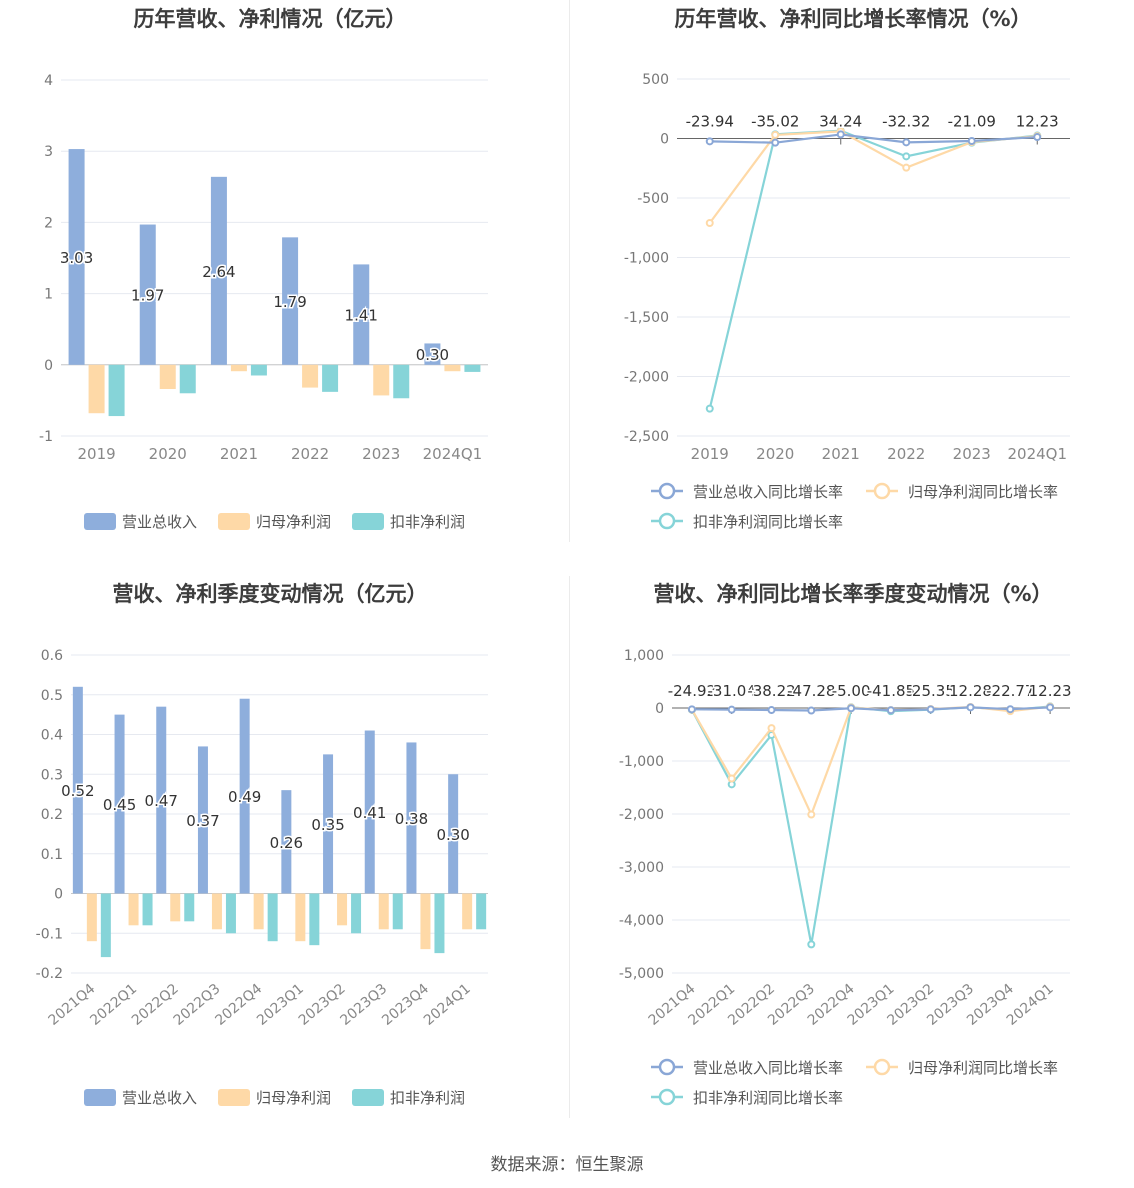 The height and width of the screenshot is (1188, 1134). Describe the element at coordinates (48, 81) in the screenshot. I see `y-tick-label: 4` at that location.